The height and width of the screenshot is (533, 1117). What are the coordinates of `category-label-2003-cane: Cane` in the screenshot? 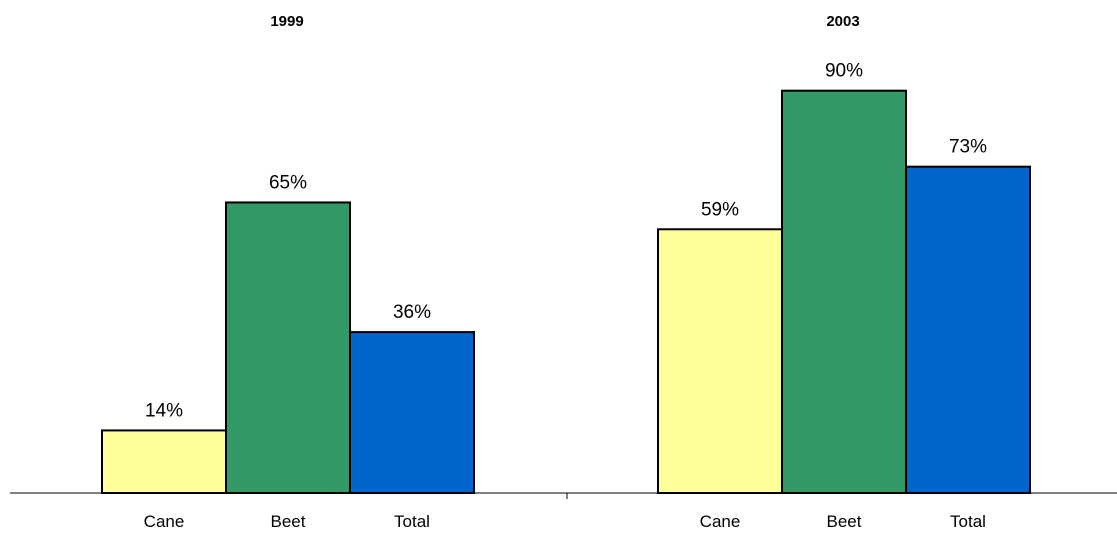 It's located at (720, 521).